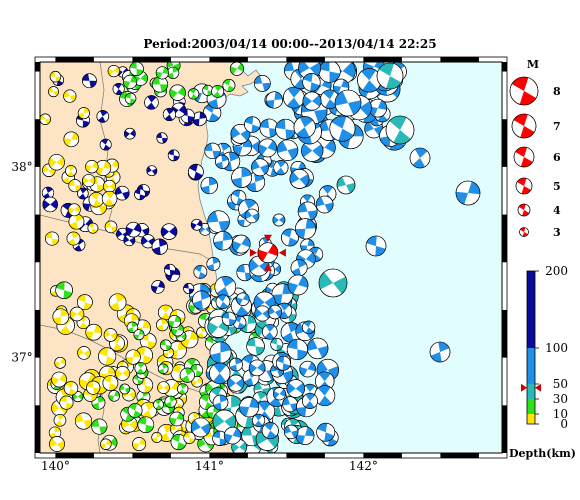  Describe the element at coordinates (560, 384) in the screenshot. I see `depth-tick-label: 50` at that location.